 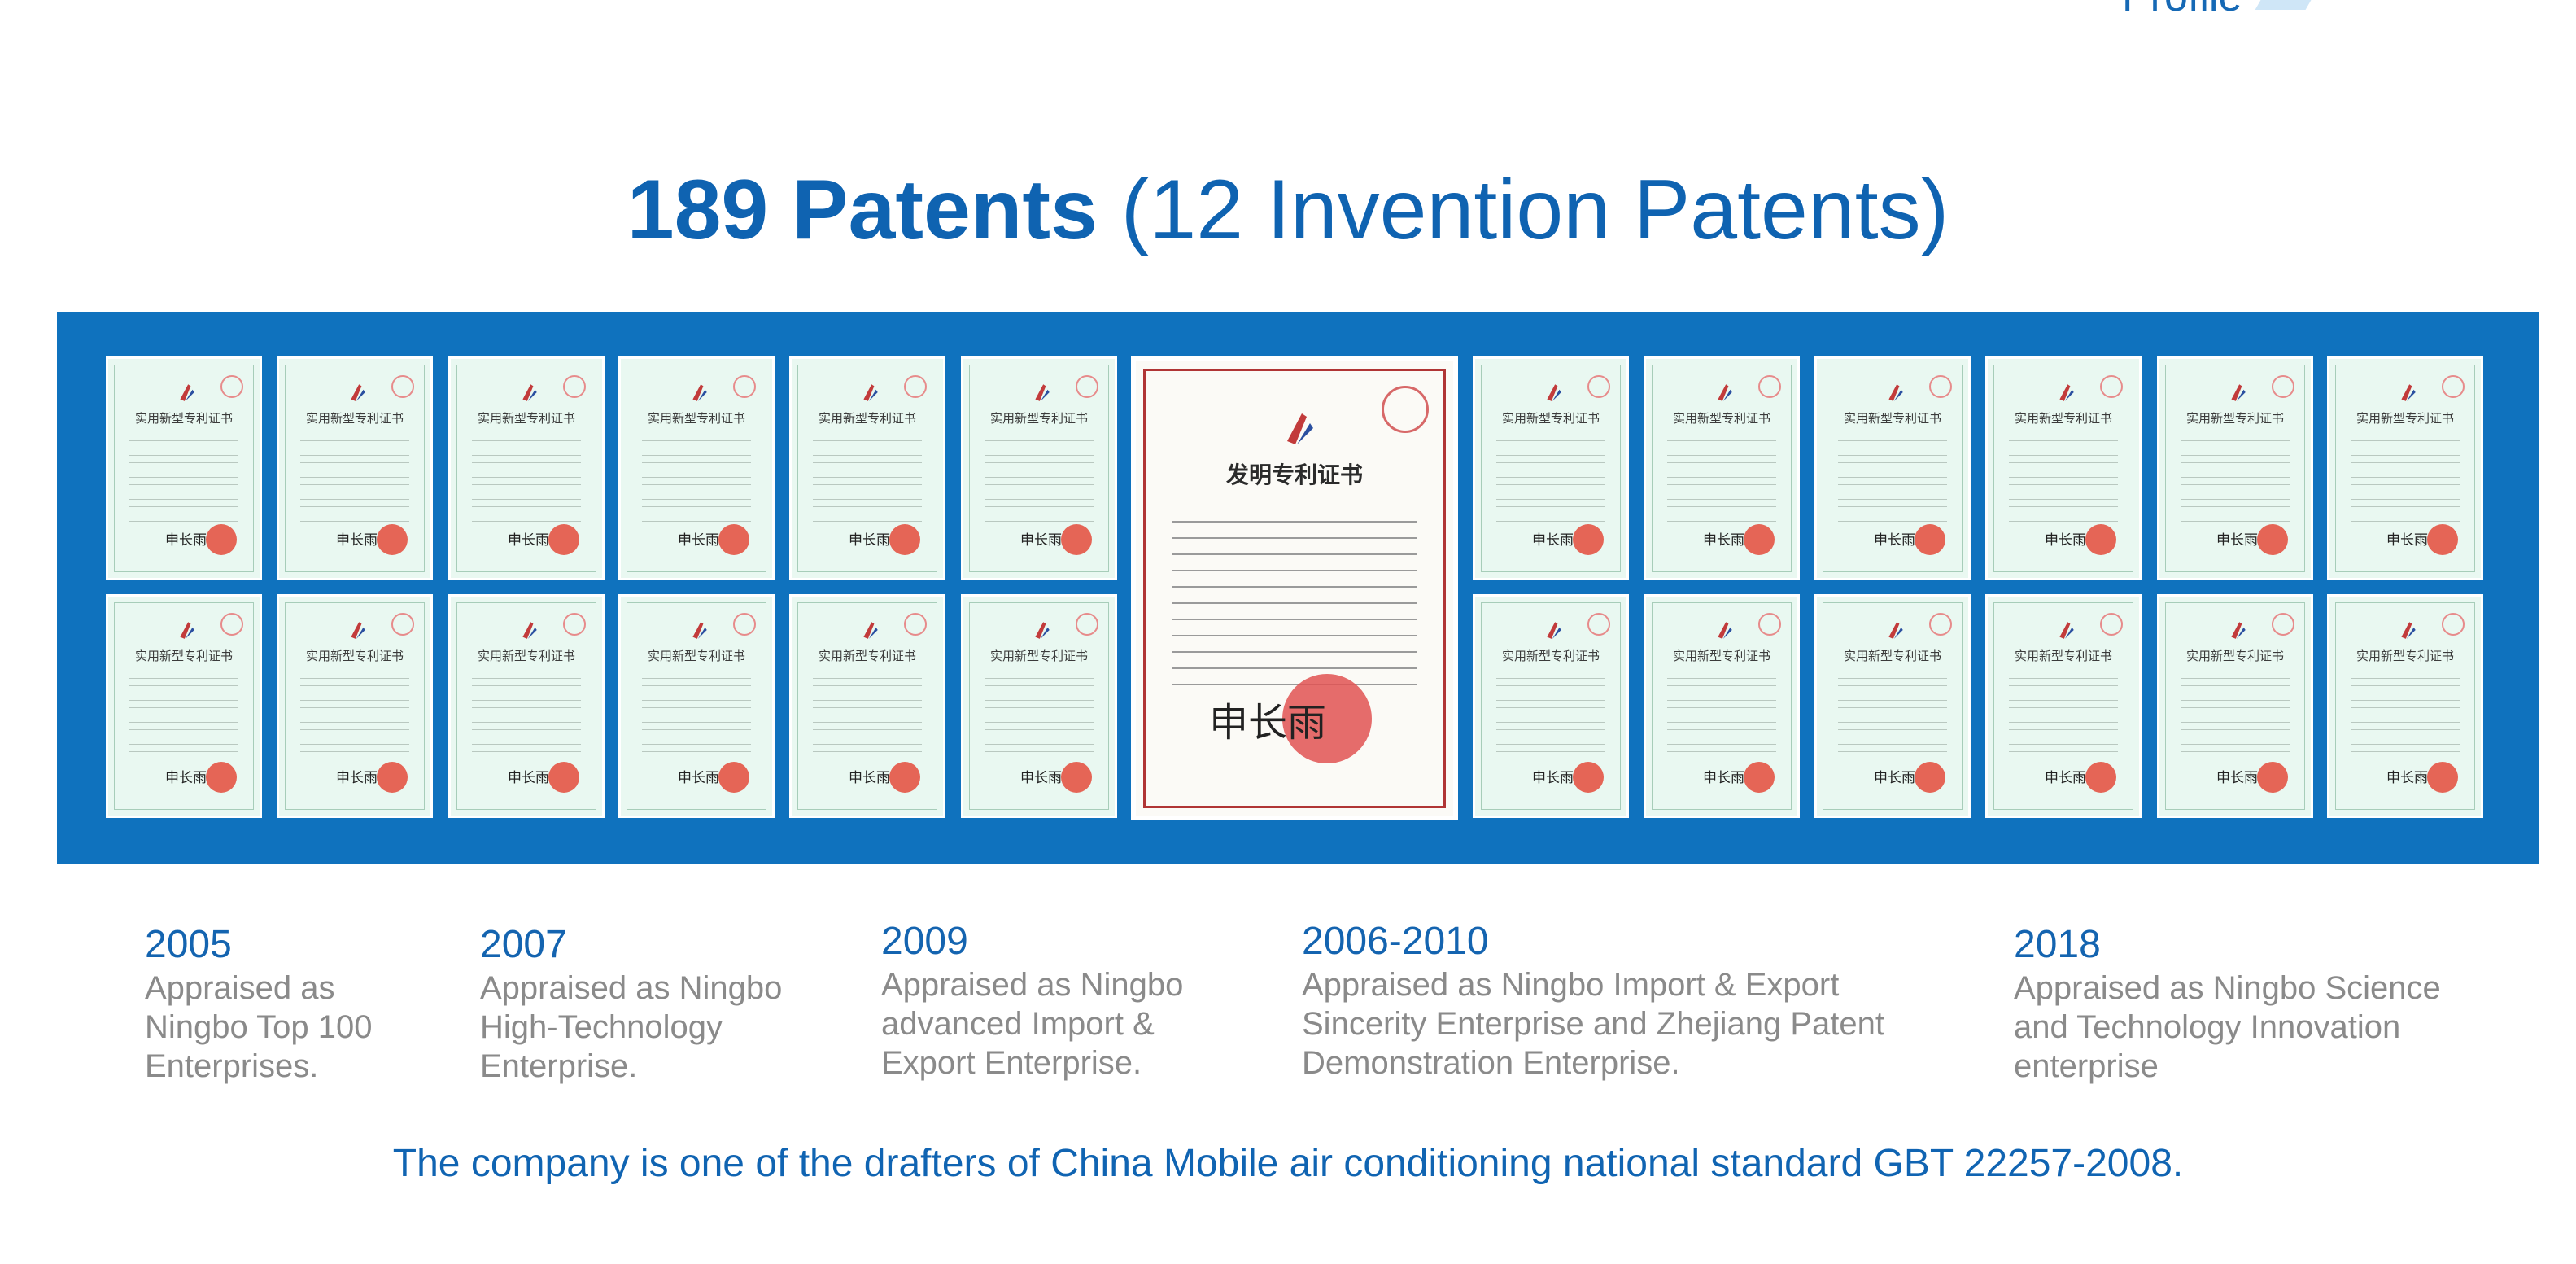 What do you see at coordinates (862, 210) in the screenshot?
I see `title-bold: 189 Patents` at bounding box center [862, 210].